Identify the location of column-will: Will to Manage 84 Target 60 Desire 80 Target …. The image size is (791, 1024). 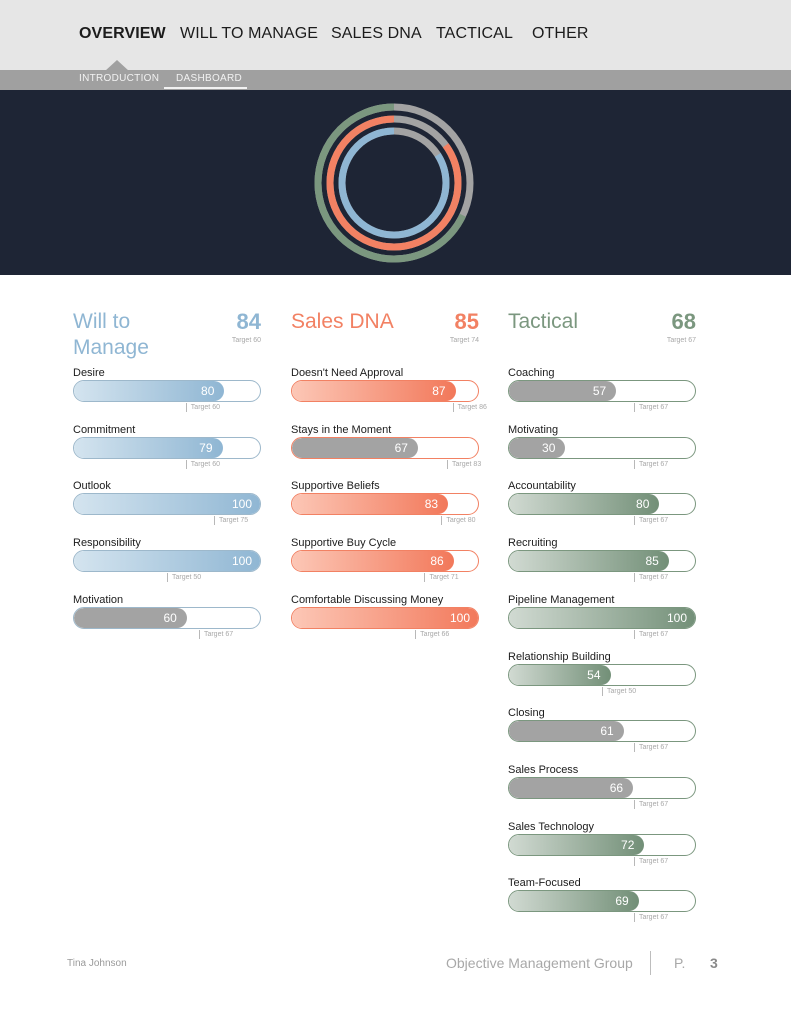
(167, 472).